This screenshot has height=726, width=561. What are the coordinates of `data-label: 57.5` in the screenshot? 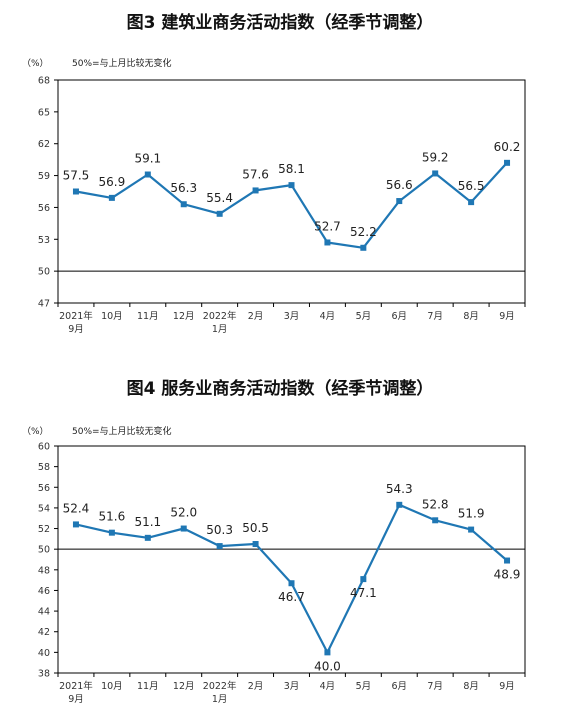 It's located at (76, 176).